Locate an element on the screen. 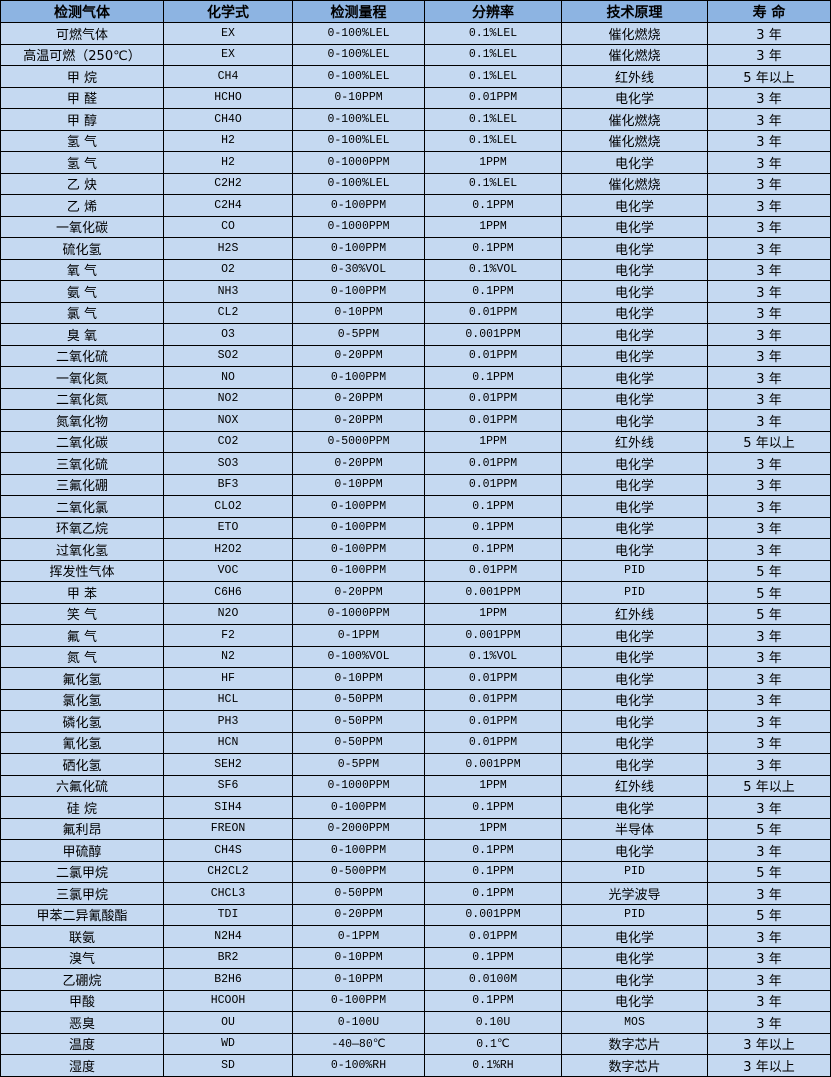 The width and height of the screenshot is (831, 1077). cell-gas-name: 硒化氢 is located at coordinates (82, 764).